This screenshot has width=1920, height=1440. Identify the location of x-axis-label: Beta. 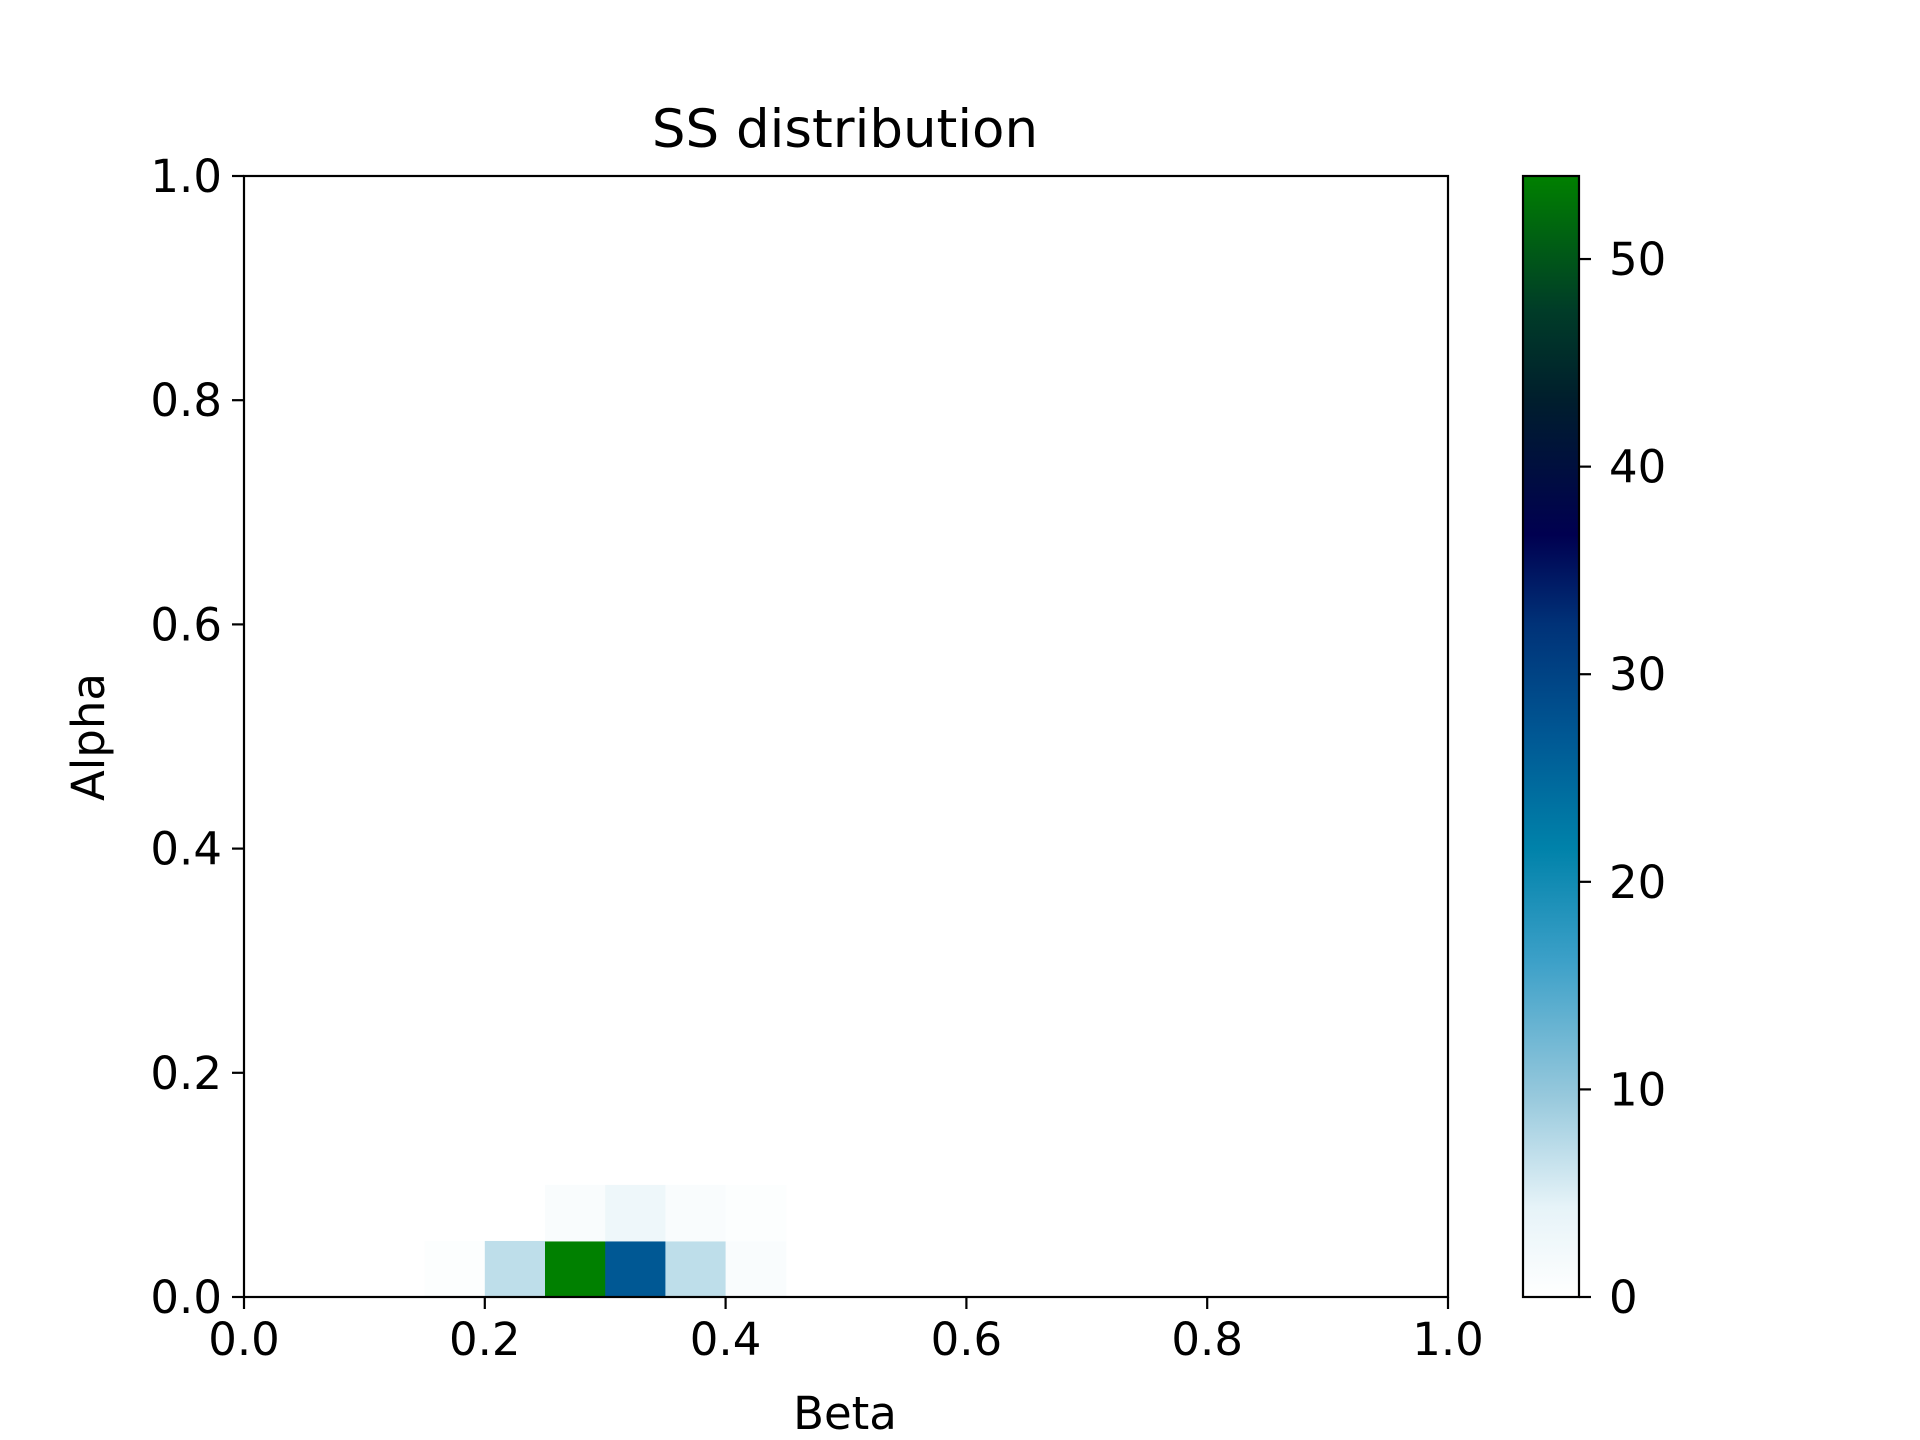
(845, 1413).